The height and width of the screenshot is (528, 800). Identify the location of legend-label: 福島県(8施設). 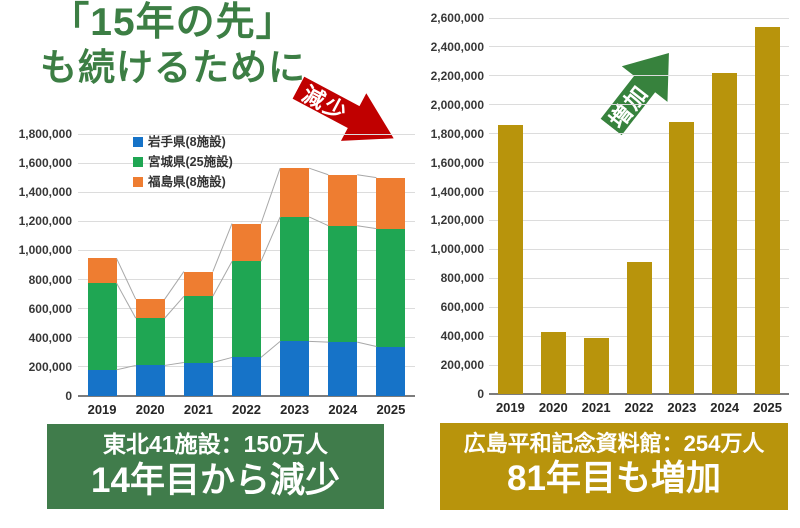
(187, 182).